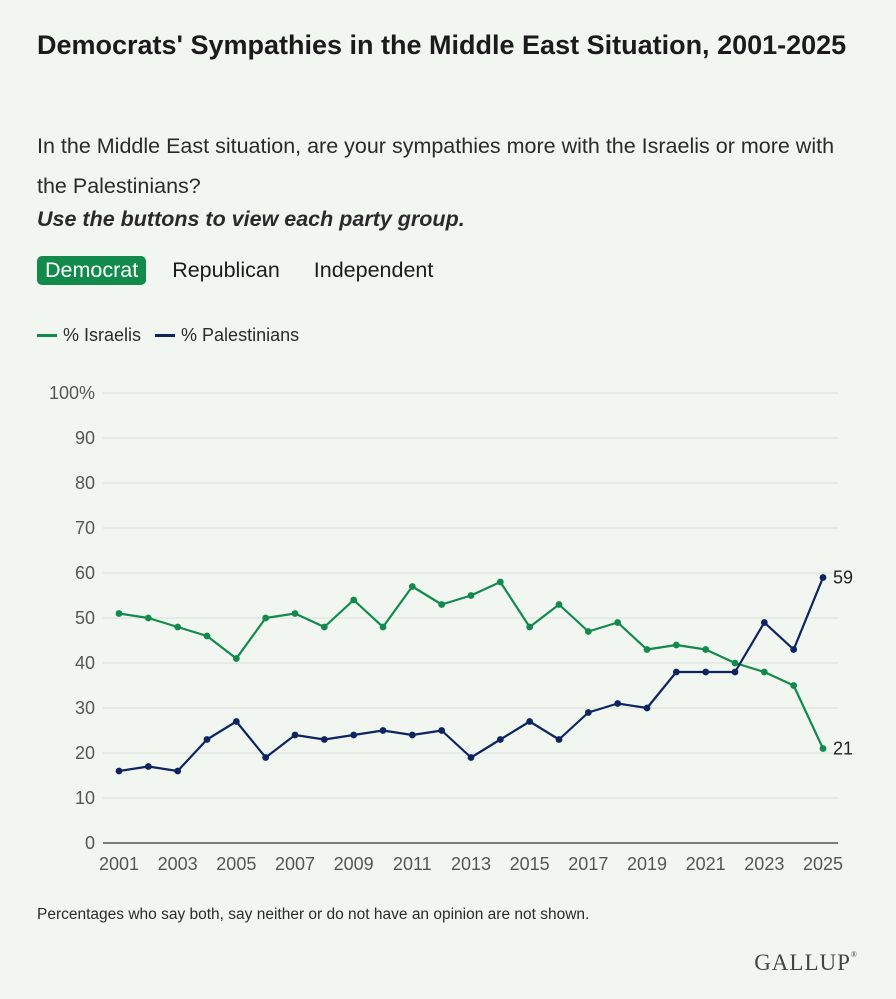 Image resolution: width=896 pixels, height=999 pixels. I want to click on series-line-israelis, so click(471, 664).